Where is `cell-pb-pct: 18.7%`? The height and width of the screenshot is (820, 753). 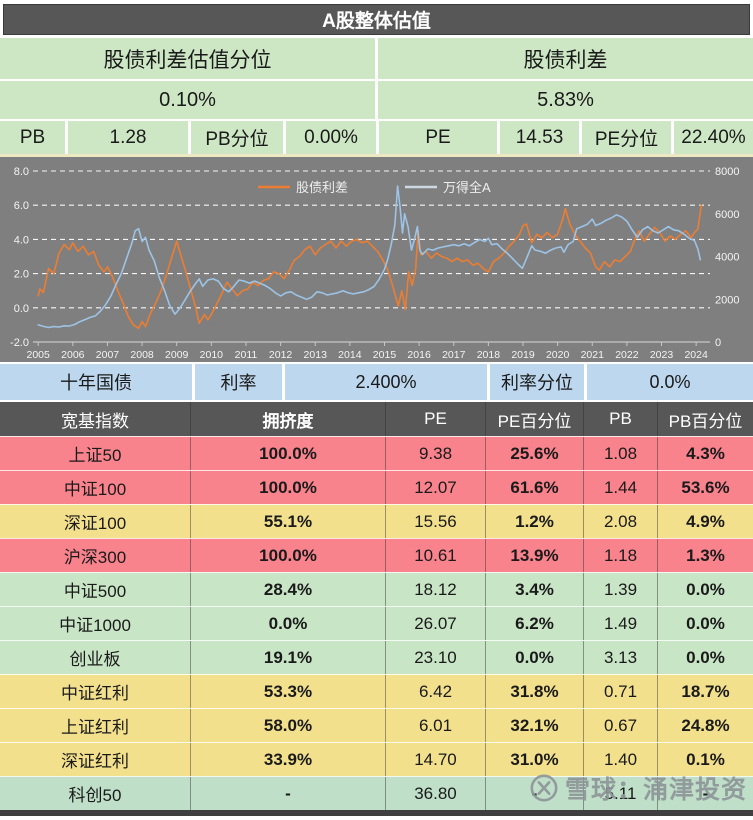
cell-pb-pct: 18.7% is located at coordinates (705, 691).